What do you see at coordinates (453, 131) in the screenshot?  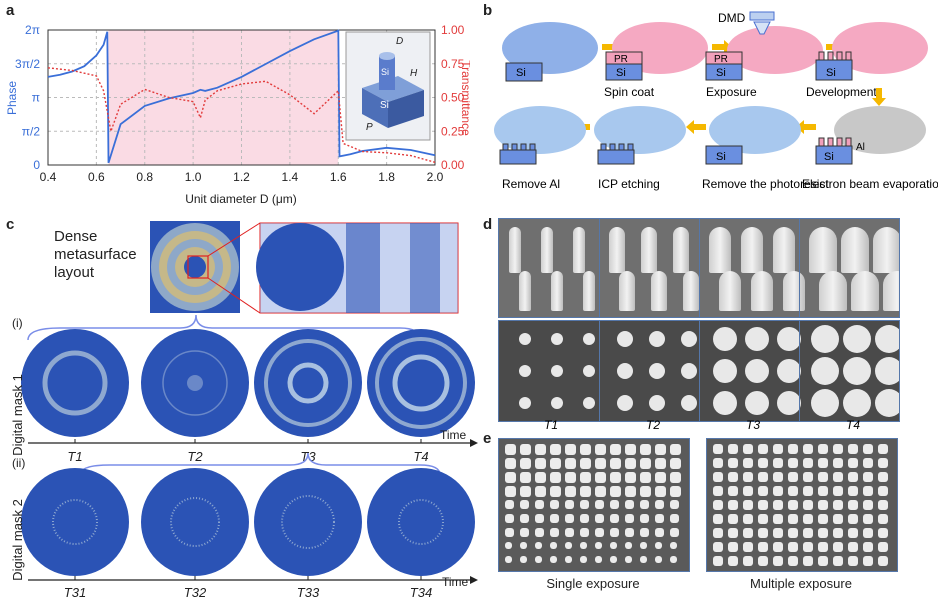 I see `y-right-tick-label: 0.25` at bounding box center [453, 131].